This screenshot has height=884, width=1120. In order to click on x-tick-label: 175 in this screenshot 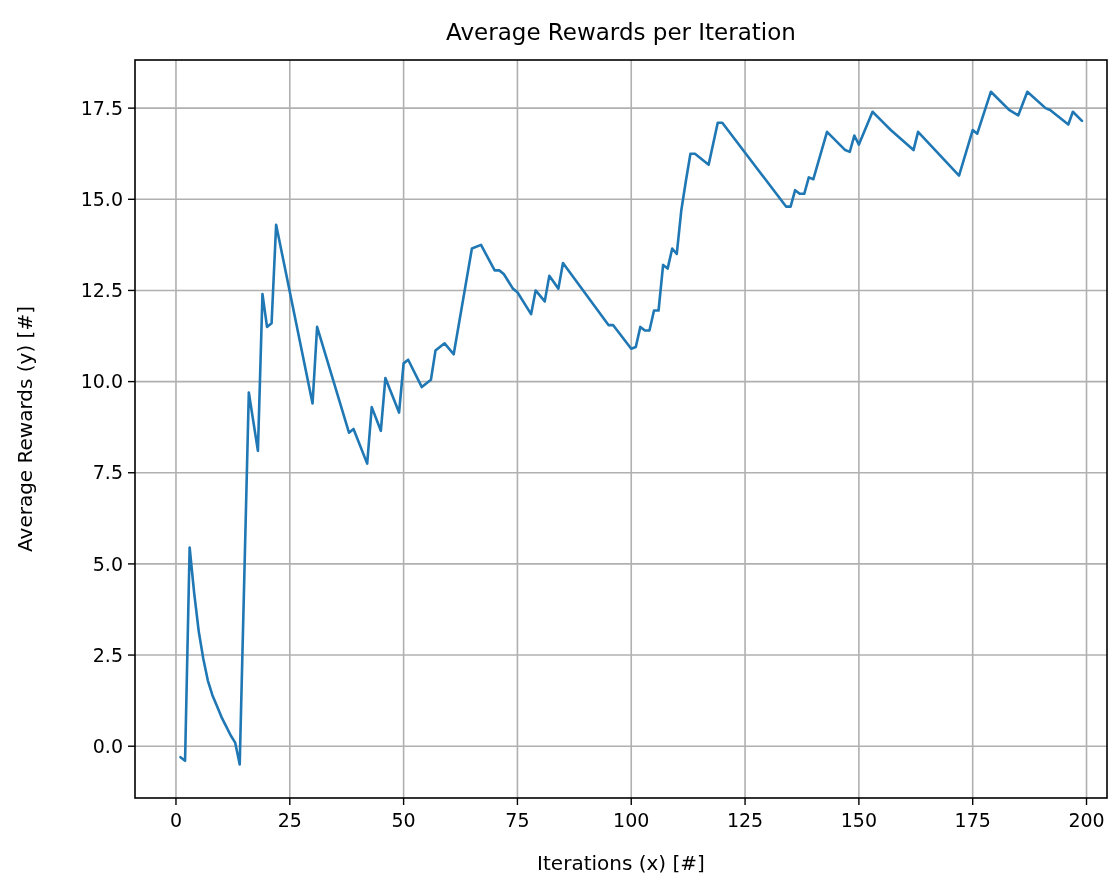, I will do `click(972, 820)`.